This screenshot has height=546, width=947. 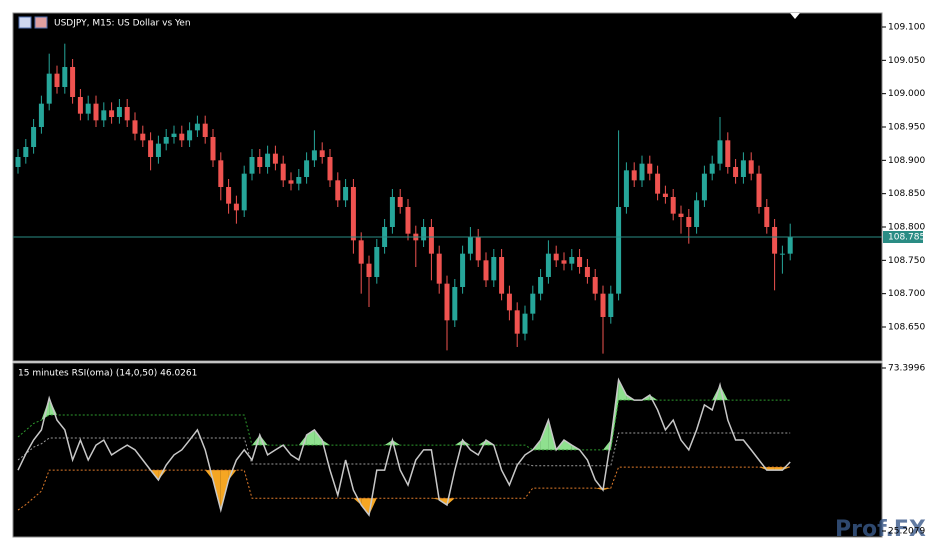 What do you see at coordinates (906, 194) in the screenshot?
I see `y-tick-label: 108.850` at bounding box center [906, 194].